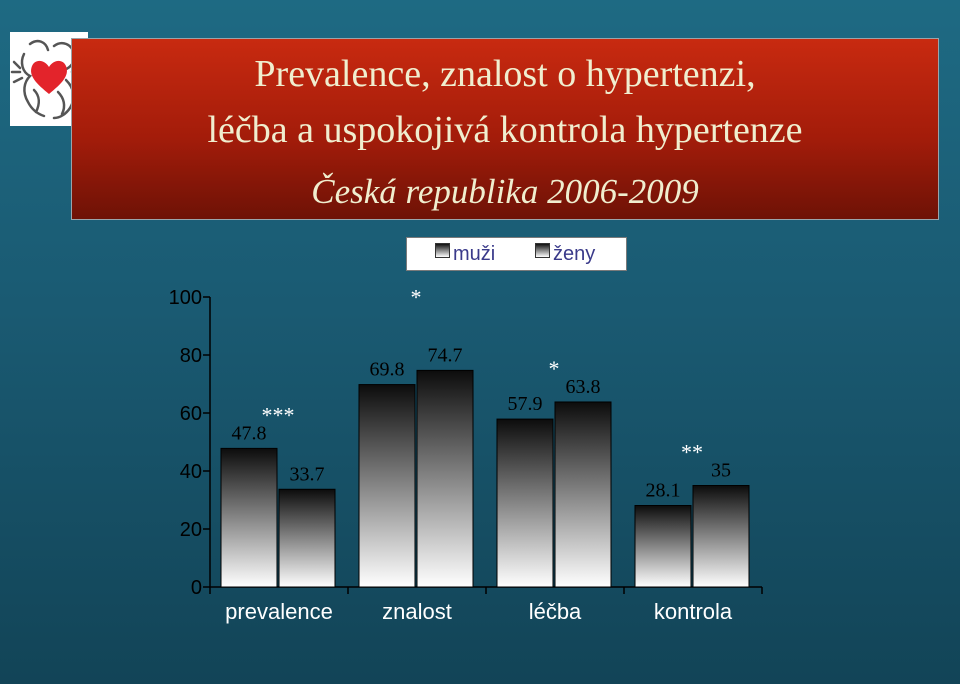 The image size is (960, 684). I want to click on data-label: 35, so click(721, 471).